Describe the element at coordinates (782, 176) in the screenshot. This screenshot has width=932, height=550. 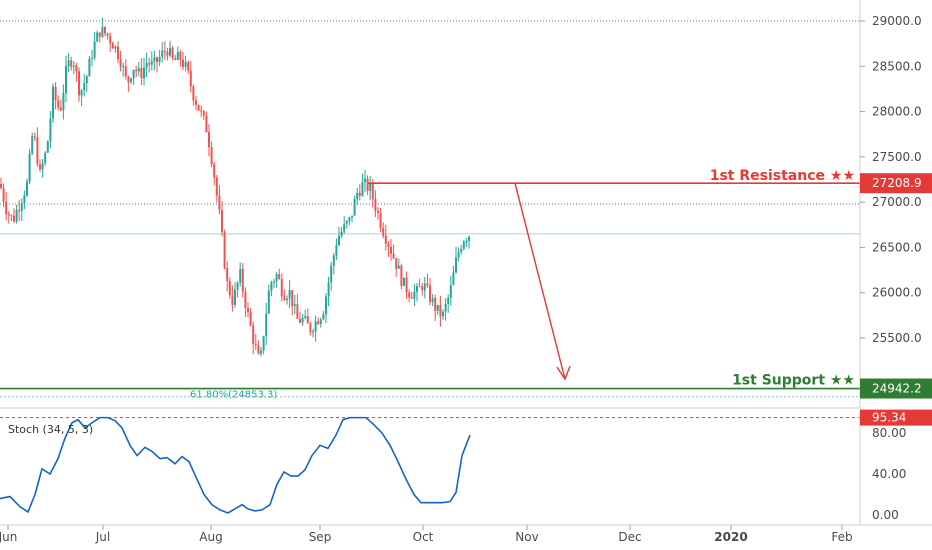
I see `resistance-label: 1st Resistance ★★` at that location.